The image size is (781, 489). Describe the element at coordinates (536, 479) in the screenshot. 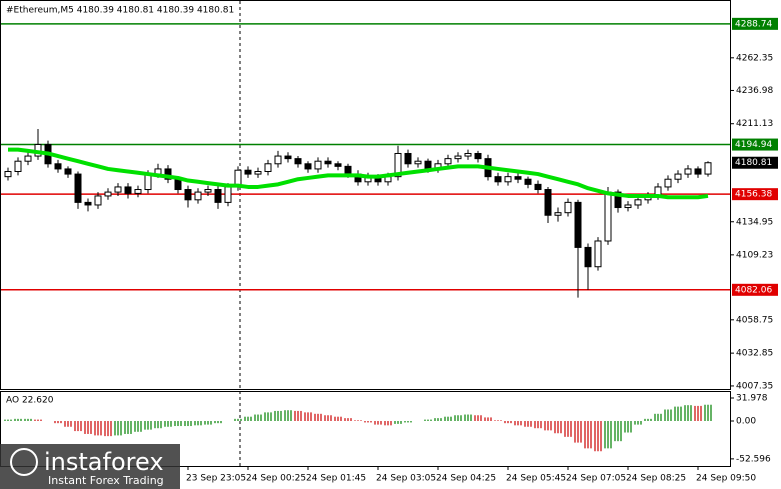

I see `x-tick-label: 24 Sep 05:45` at that location.